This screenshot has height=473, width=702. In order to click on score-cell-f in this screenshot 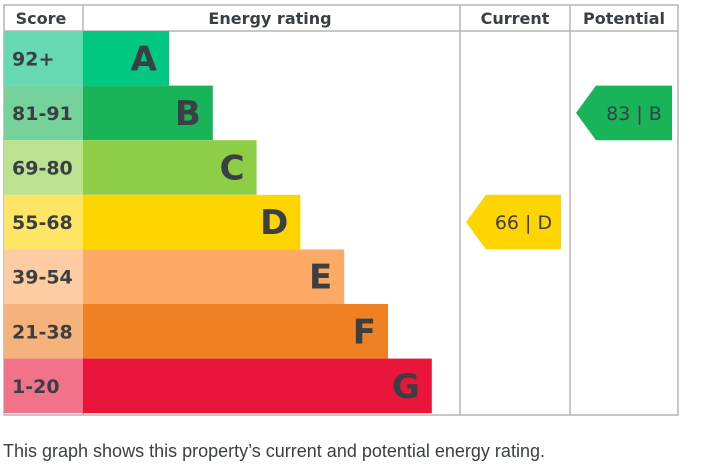, I will do `click(43, 331)`.